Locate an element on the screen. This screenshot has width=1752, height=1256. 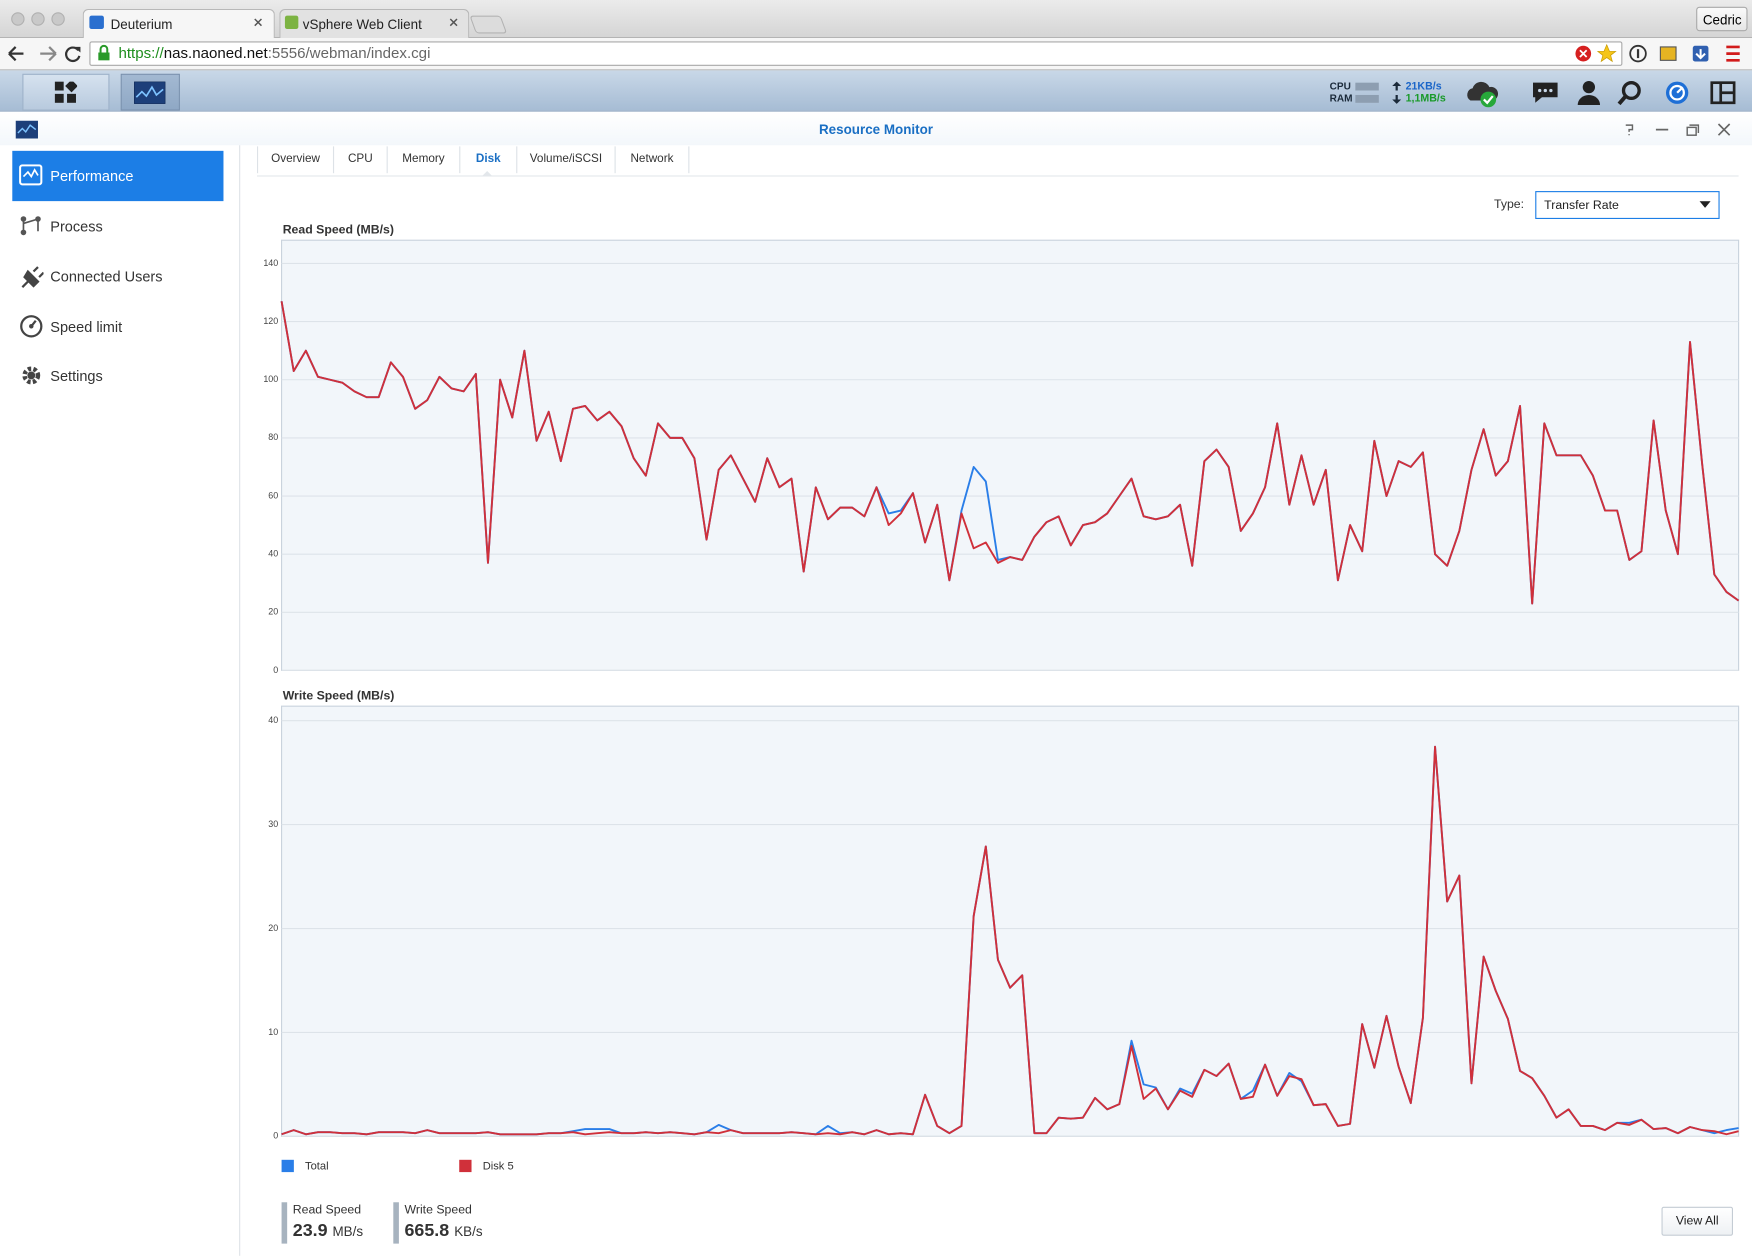
tab-label: Memory is located at coordinates (423, 158).